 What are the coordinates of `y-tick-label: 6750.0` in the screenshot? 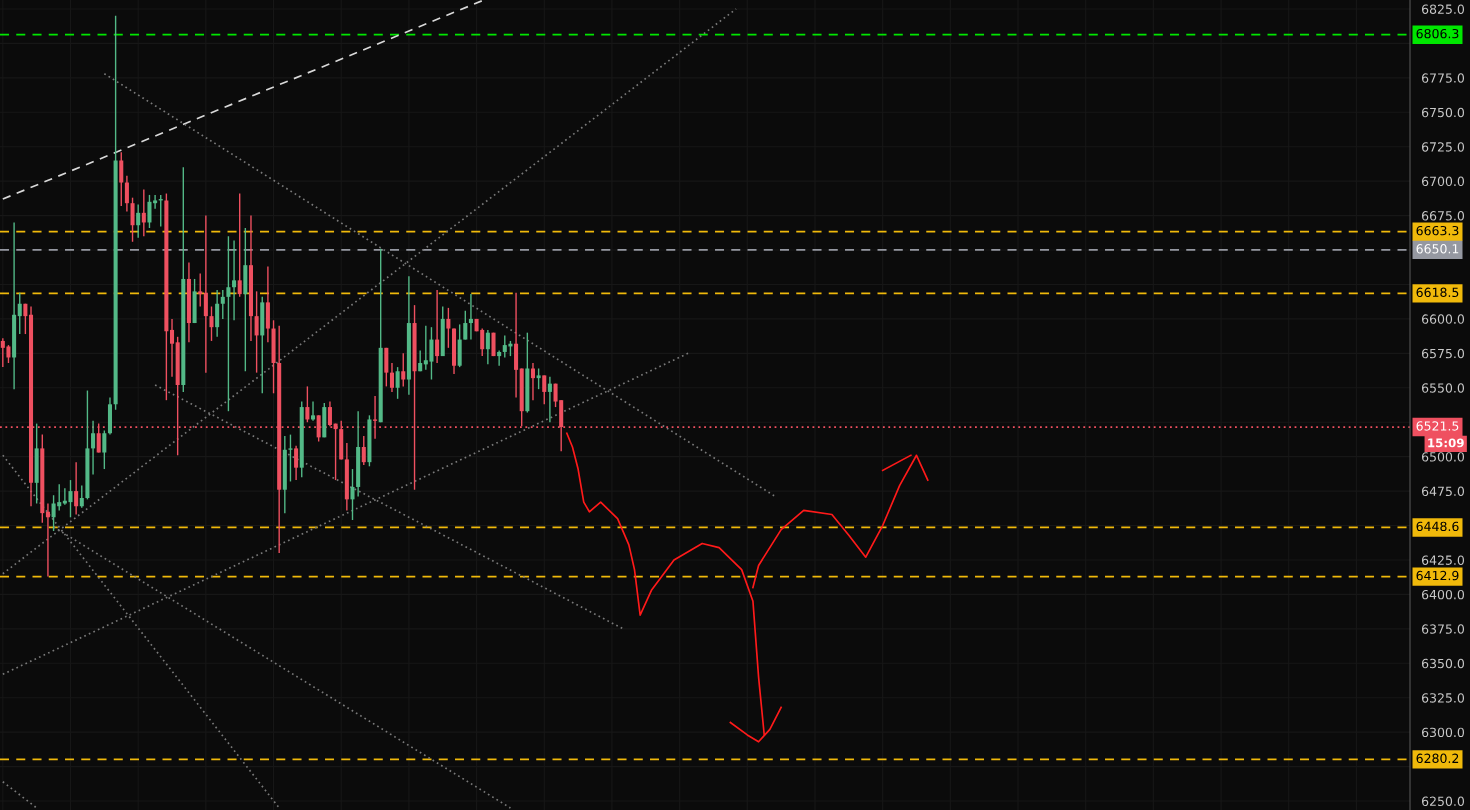 It's located at (1443, 112).